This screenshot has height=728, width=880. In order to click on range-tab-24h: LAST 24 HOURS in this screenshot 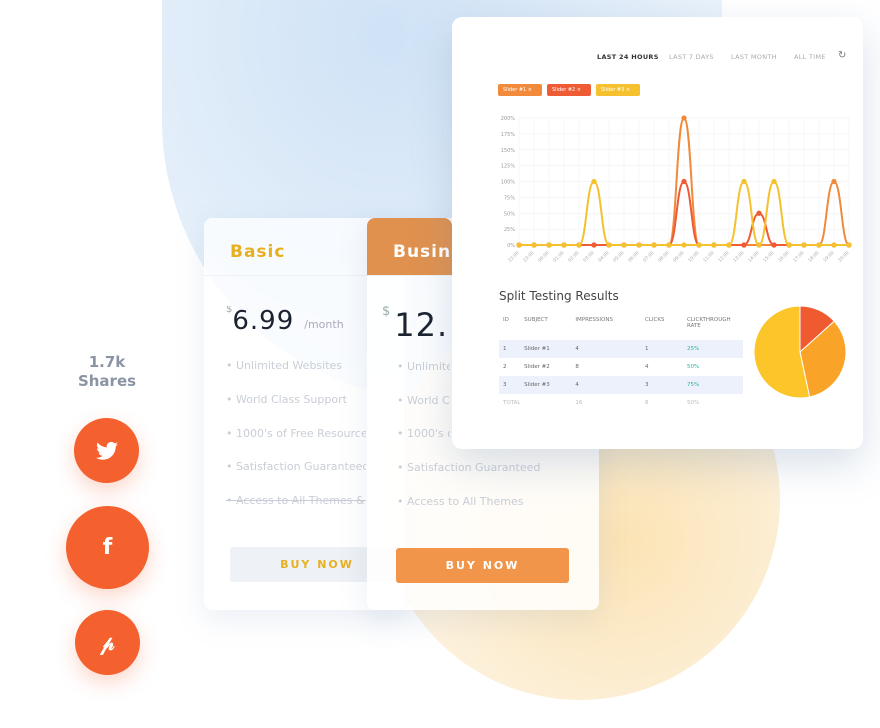, I will do `click(628, 57)`.